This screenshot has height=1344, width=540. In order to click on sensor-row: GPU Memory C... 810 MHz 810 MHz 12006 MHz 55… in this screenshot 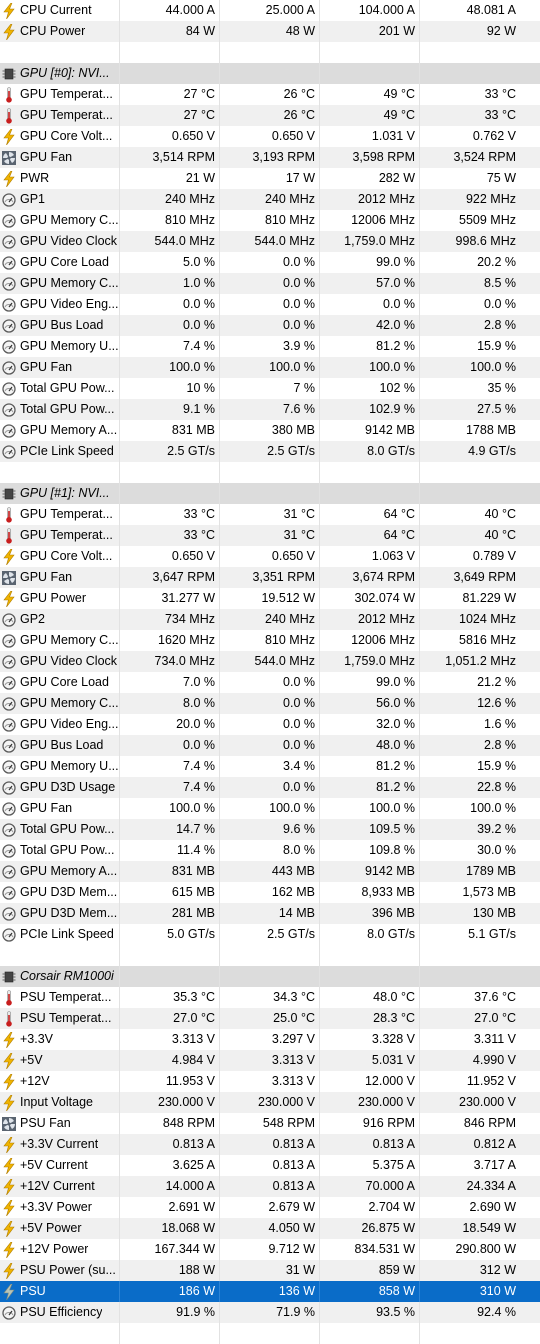, I will do `click(270, 220)`.